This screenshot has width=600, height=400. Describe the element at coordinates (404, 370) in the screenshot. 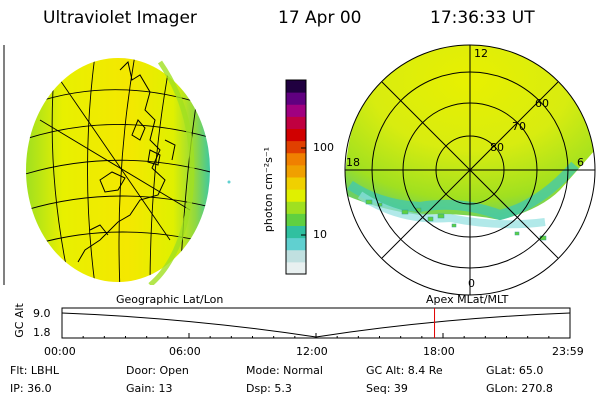

I see `gc-alt-info: GC Alt: 8.4 Re` at that location.